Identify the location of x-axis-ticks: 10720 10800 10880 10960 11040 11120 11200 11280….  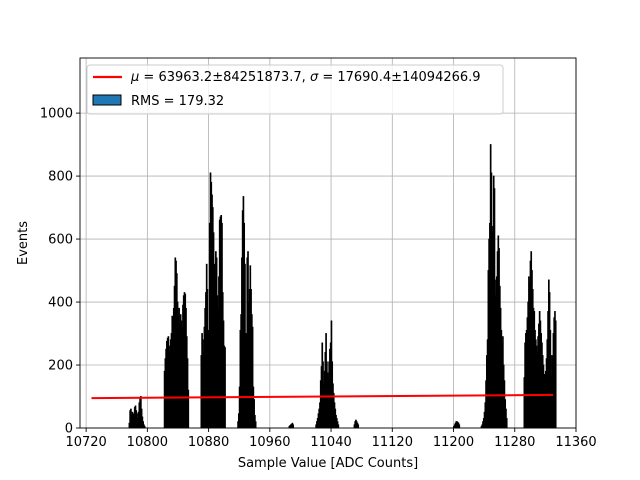
(331, 439).